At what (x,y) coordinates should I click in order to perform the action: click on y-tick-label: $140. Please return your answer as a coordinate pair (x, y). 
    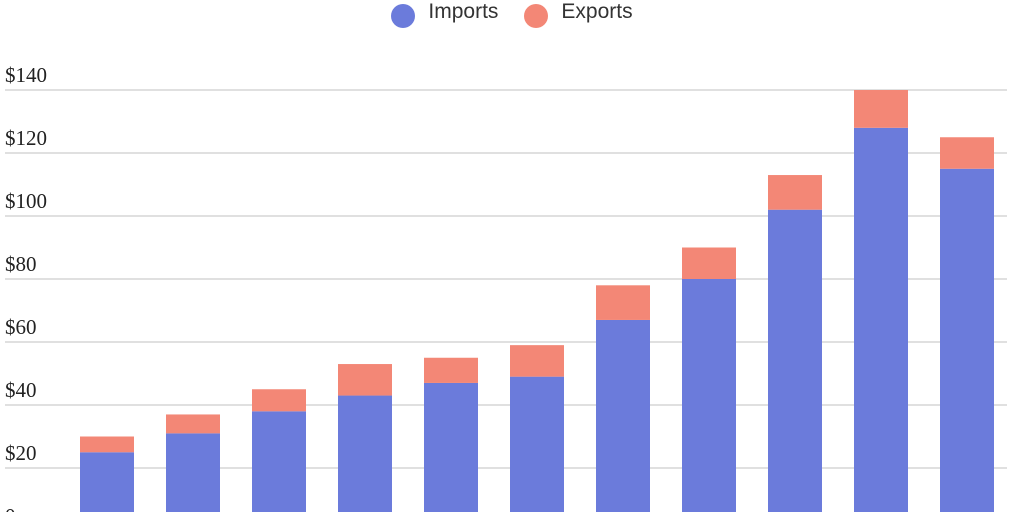
    Looking at the image, I should click on (26, 75).